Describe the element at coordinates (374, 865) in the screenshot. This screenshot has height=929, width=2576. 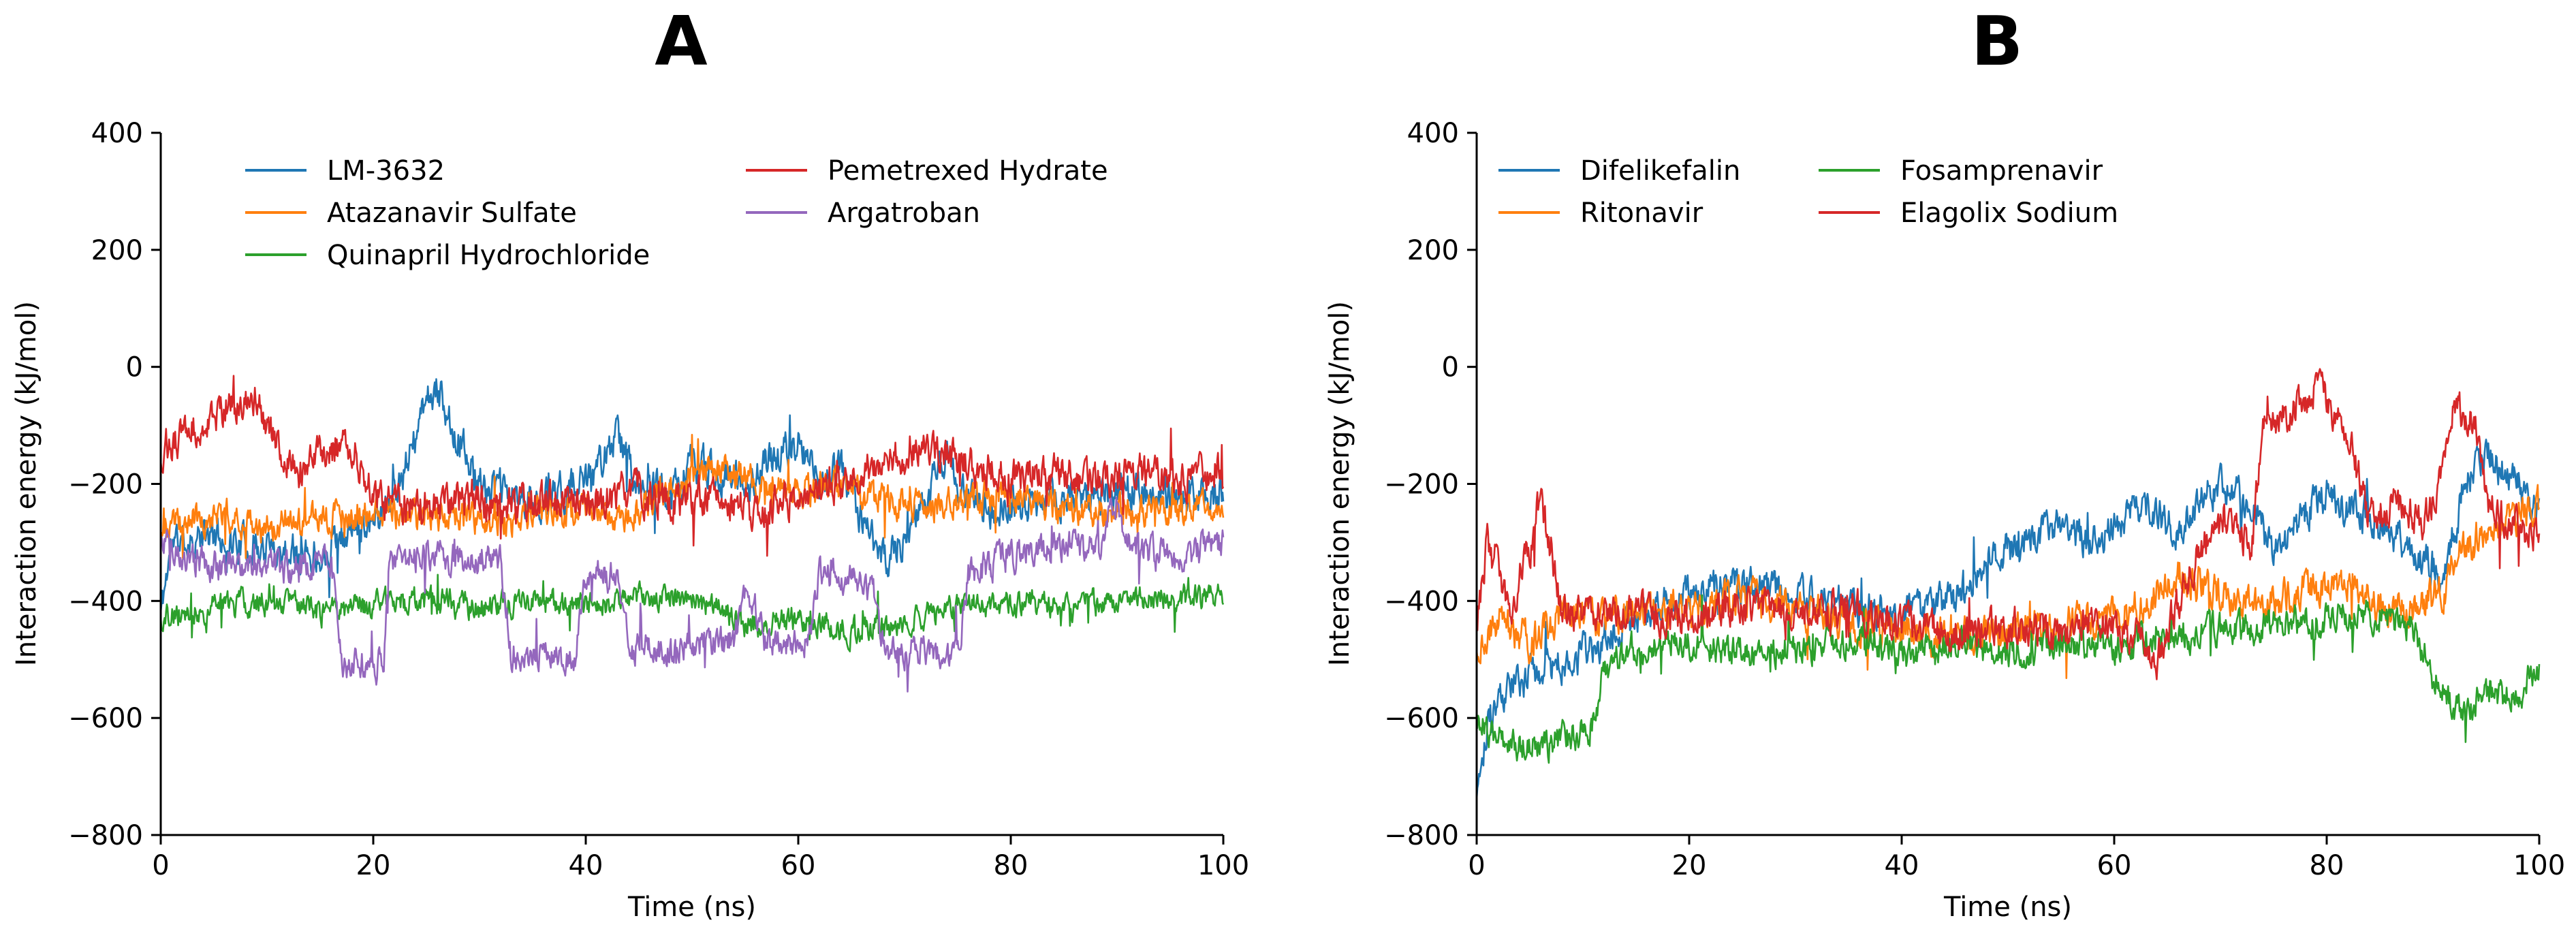
I see `panel-a-x-tick-label: 20` at that location.